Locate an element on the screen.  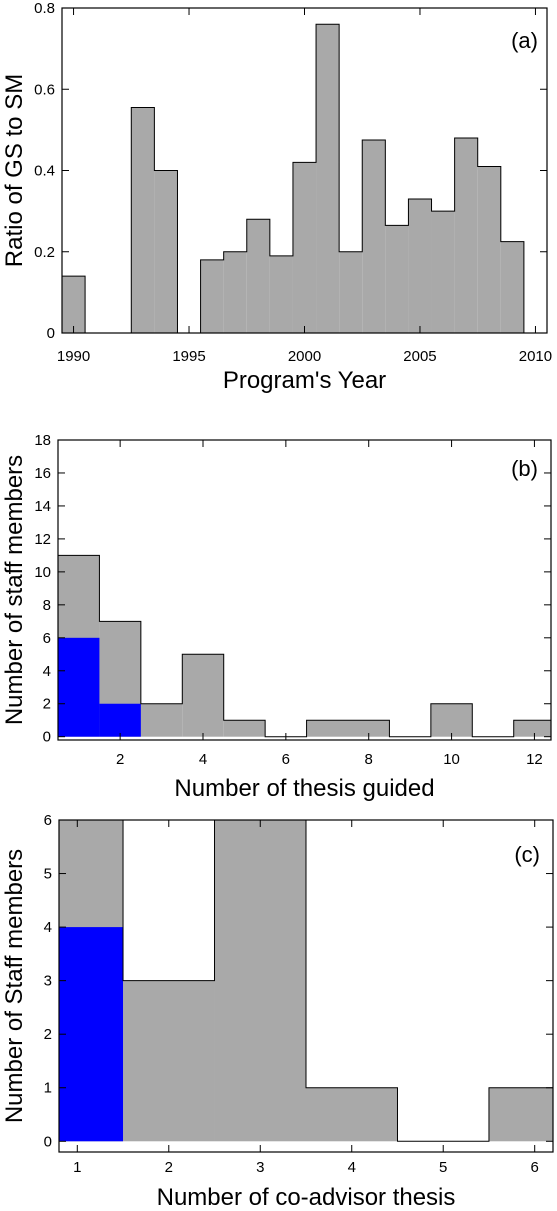
panel-1-xtick-label-5: 2010 is located at coordinates (535, 356).